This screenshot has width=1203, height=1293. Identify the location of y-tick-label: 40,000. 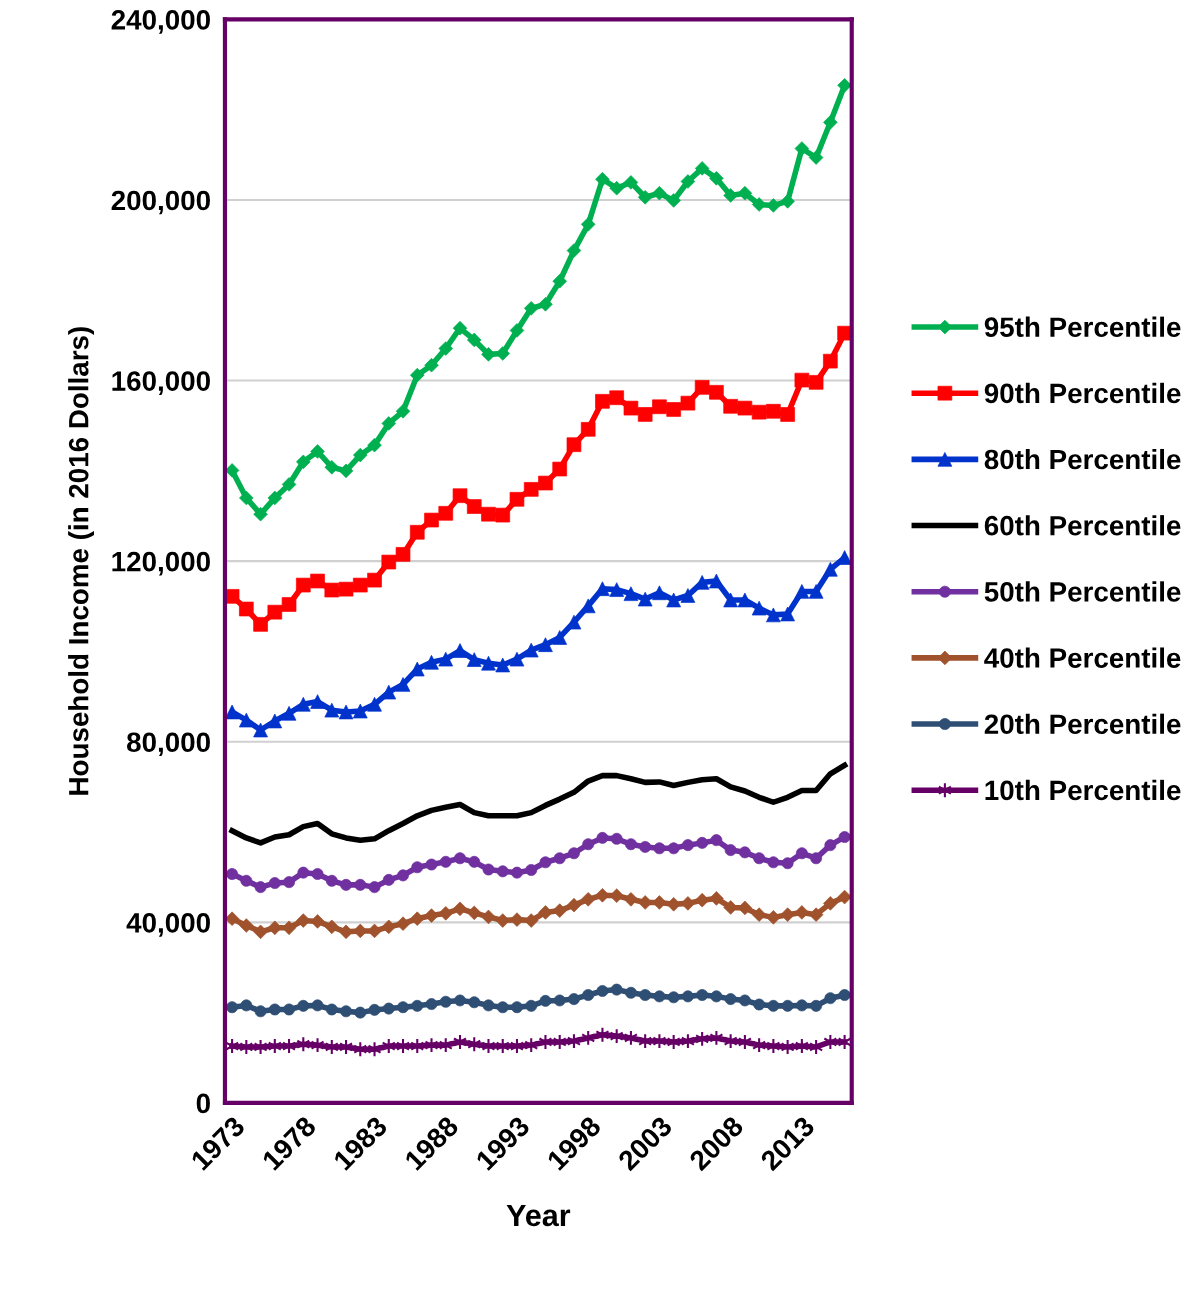
(168, 925).